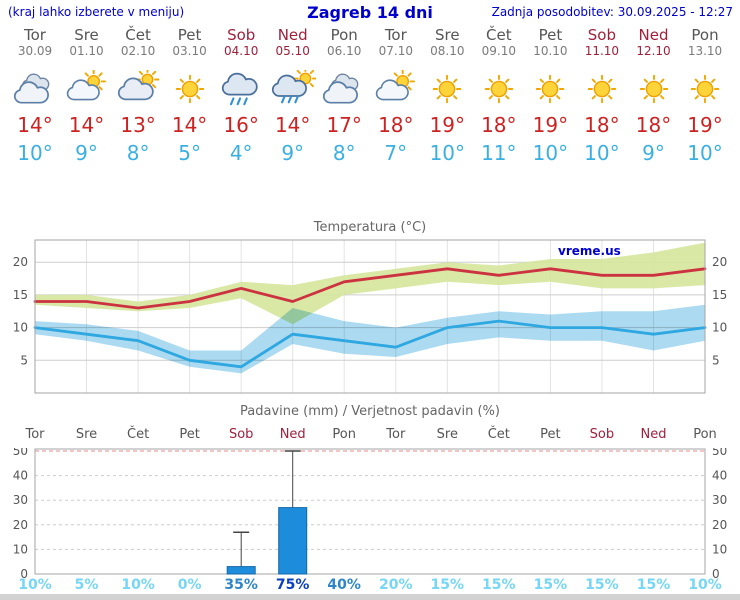  I want to click on day-max-temp: 17°, so click(344, 125).